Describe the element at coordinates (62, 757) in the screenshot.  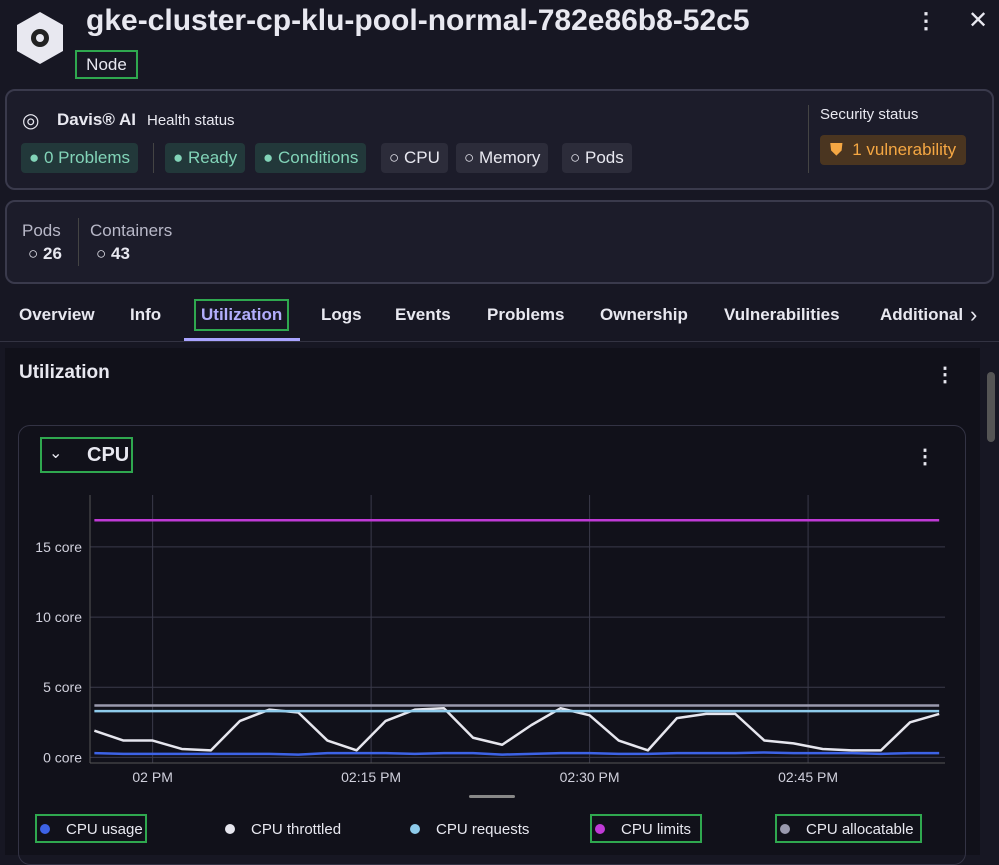
I see `y-tick-label: 0 core` at that location.